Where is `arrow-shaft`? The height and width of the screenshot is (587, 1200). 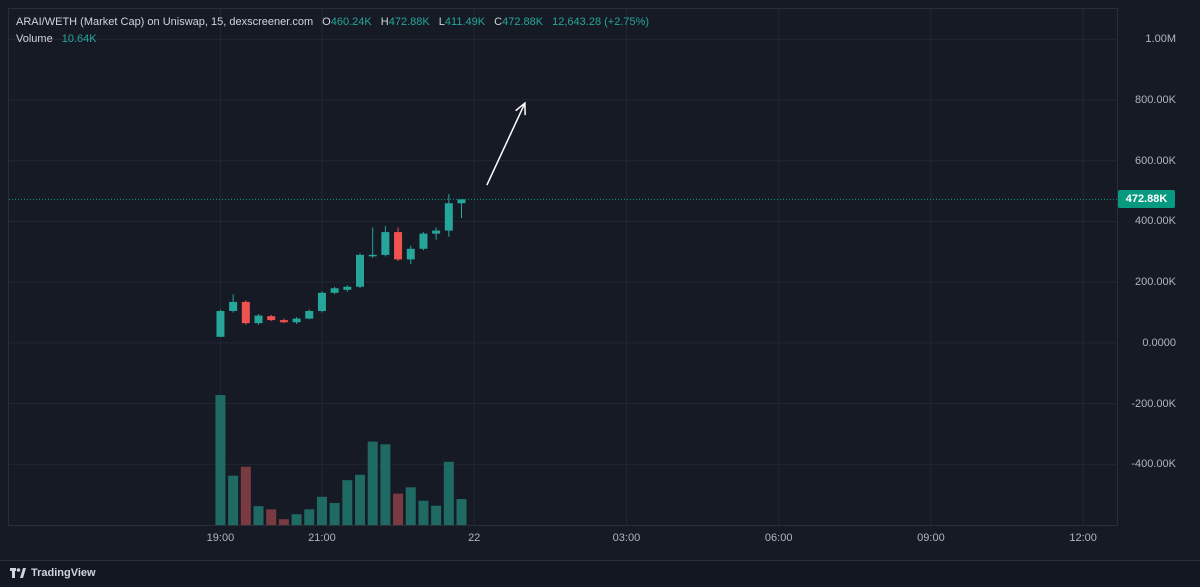 arrow-shaft is located at coordinates (506, 144).